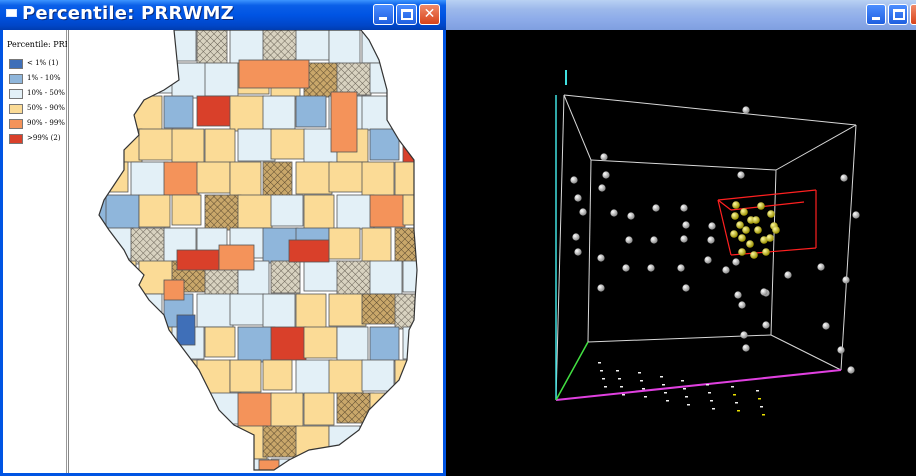 The width and height of the screenshot is (916, 476). I want to click on scatter3d-window-titlebar, so click(681, 15).